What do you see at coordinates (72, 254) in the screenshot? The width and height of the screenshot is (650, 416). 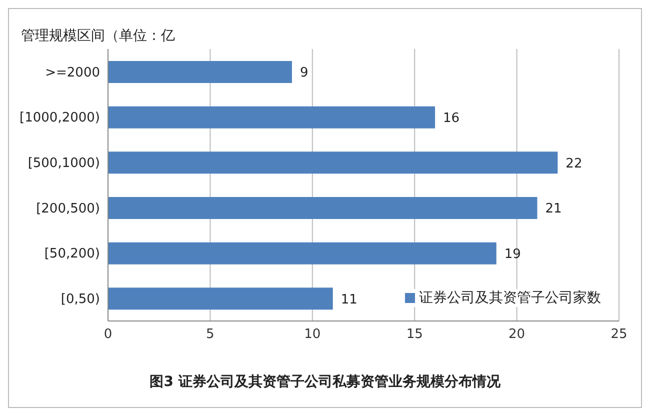 I see `y-tick-label: [50,200)` at bounding box center [72, 254].